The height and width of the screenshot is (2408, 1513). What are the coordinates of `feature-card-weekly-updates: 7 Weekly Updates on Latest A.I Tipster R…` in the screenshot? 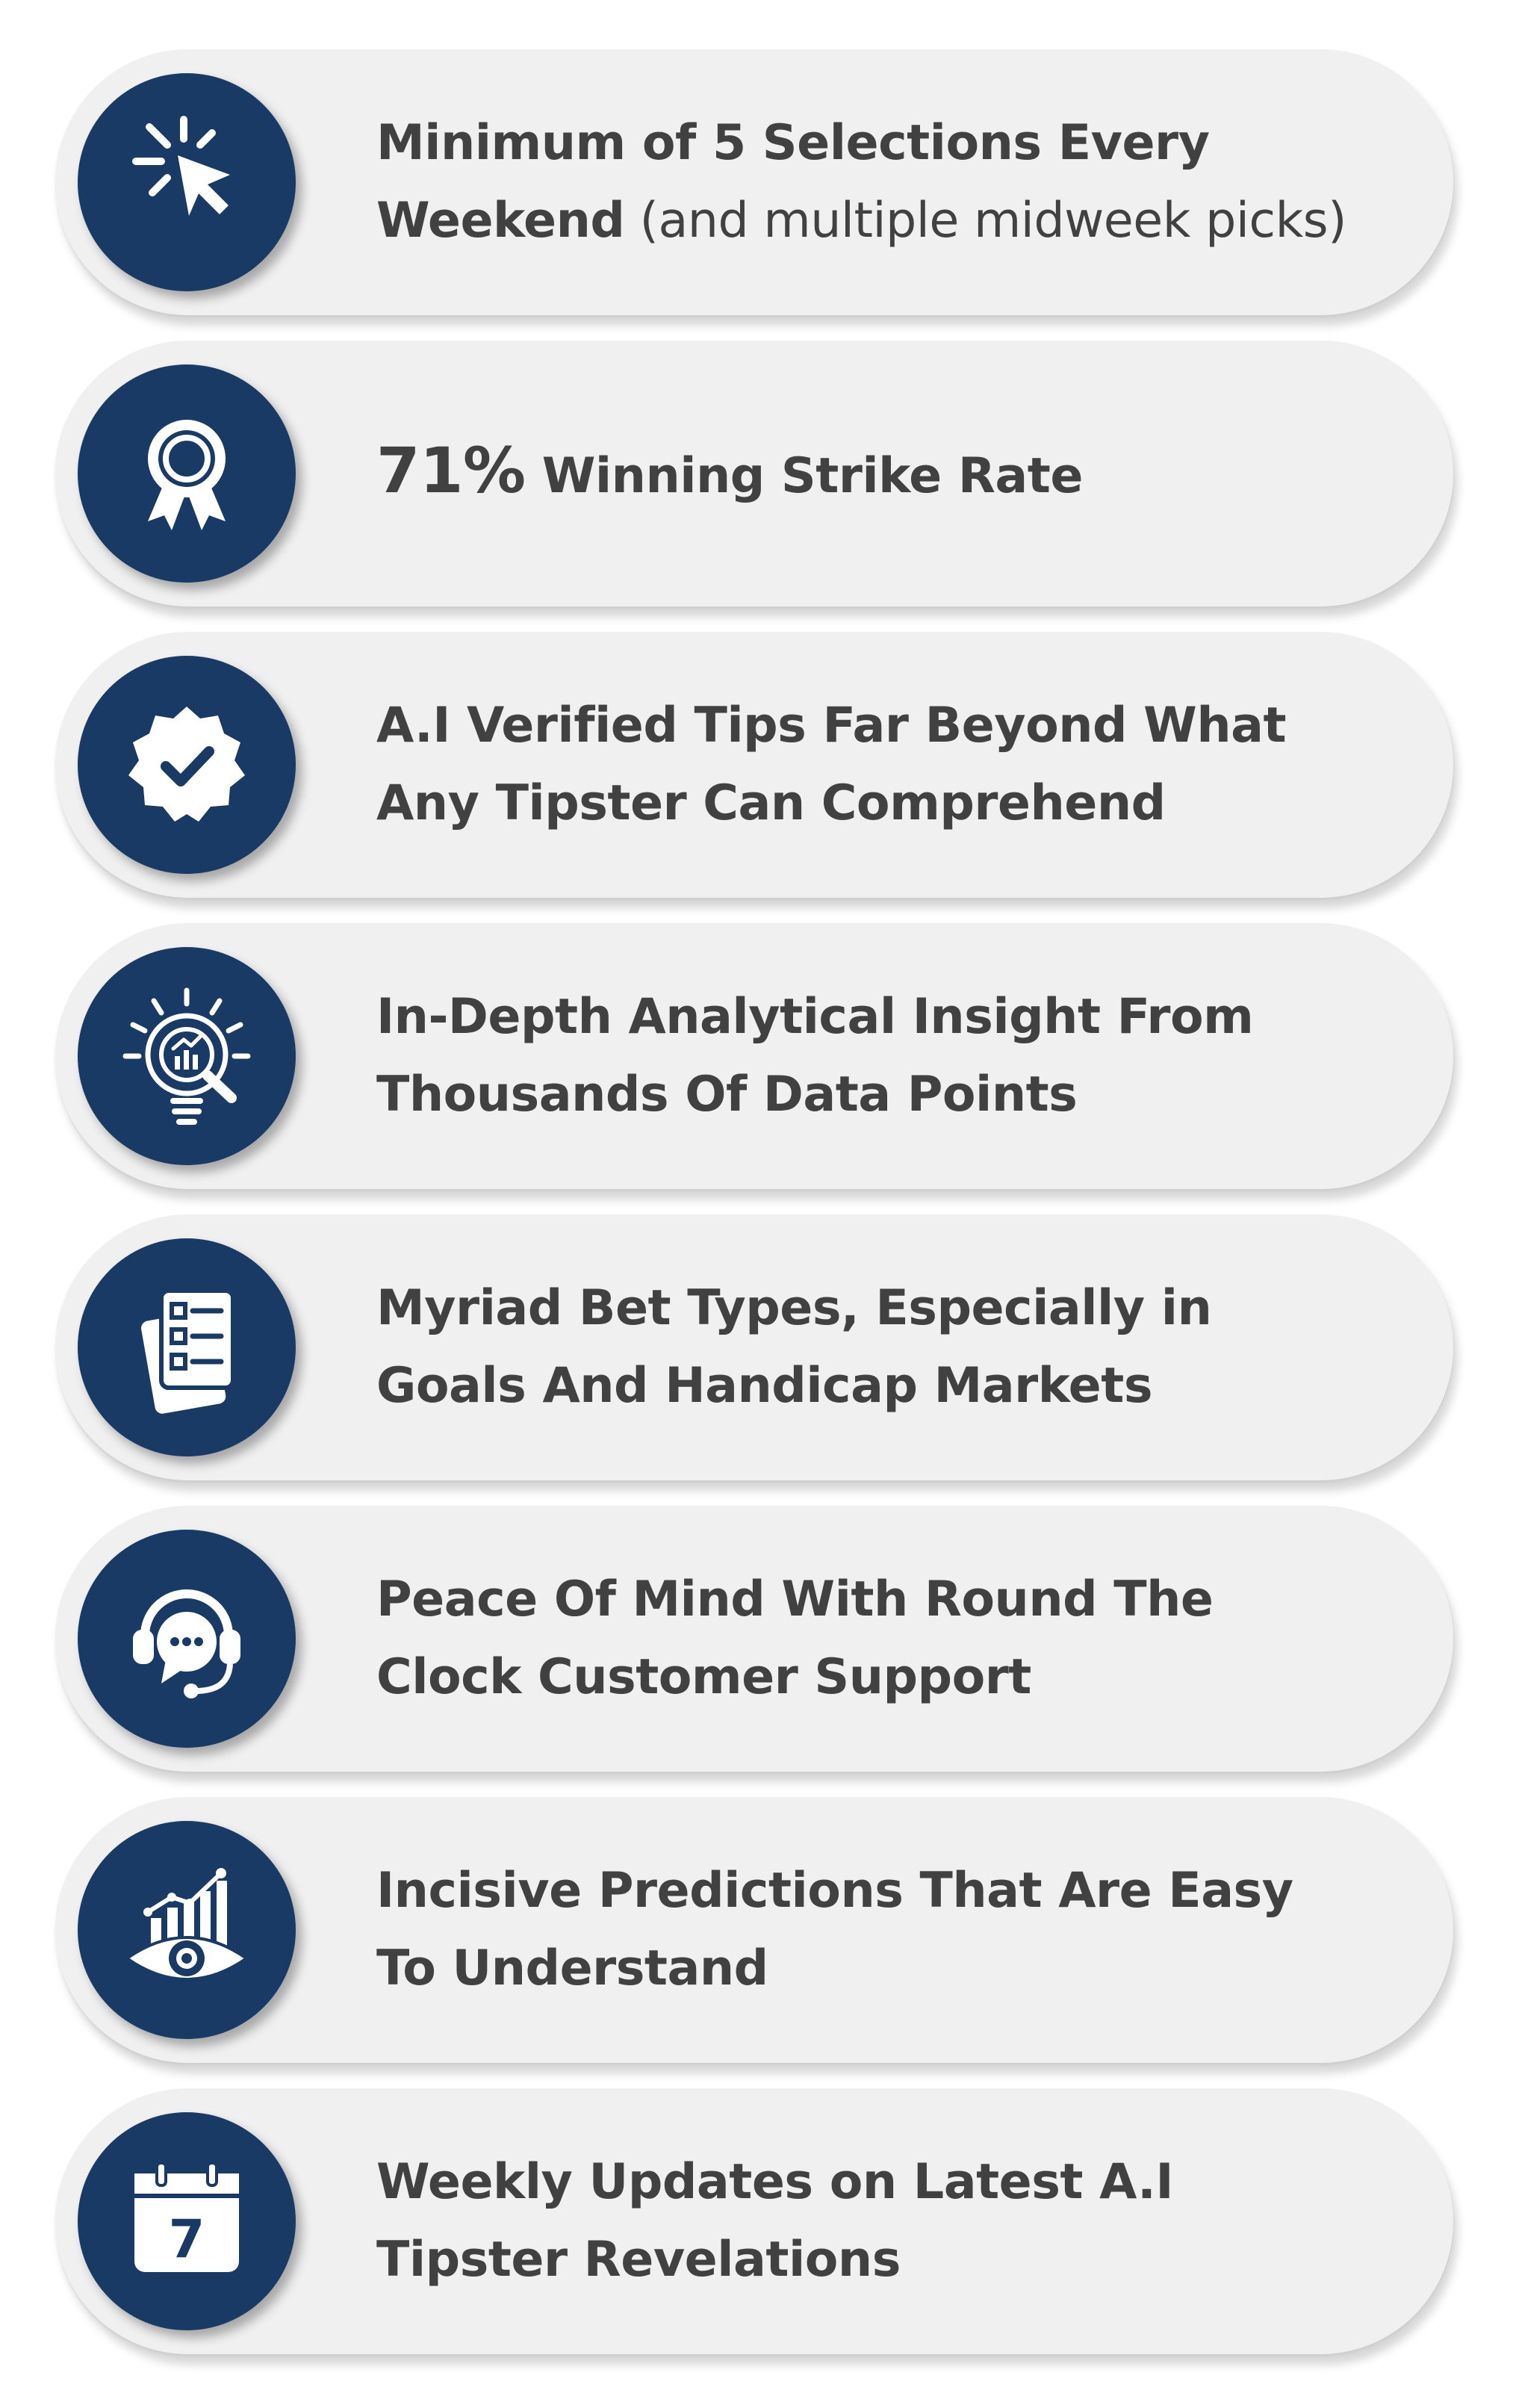 It's located at (754, 2221).